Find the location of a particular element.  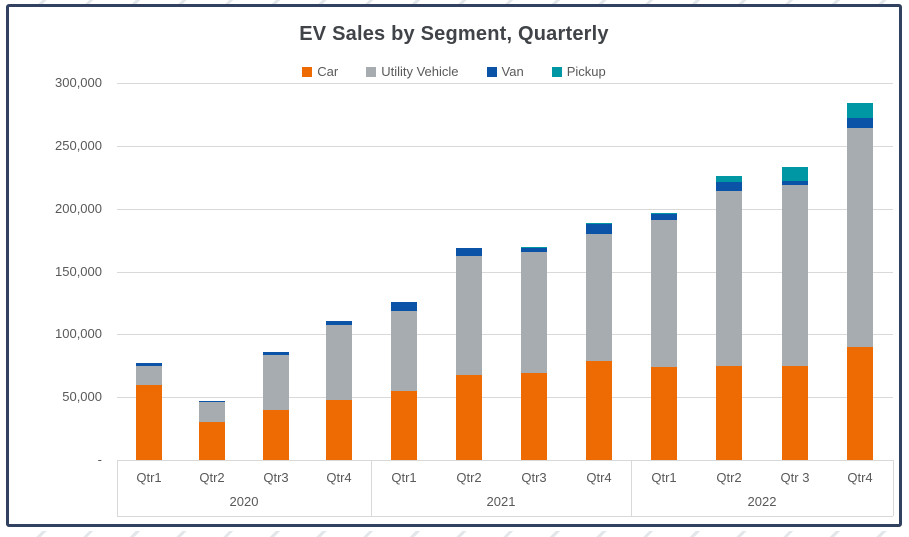

bar-2020-qtr2 is located at coordinates (212, 430).